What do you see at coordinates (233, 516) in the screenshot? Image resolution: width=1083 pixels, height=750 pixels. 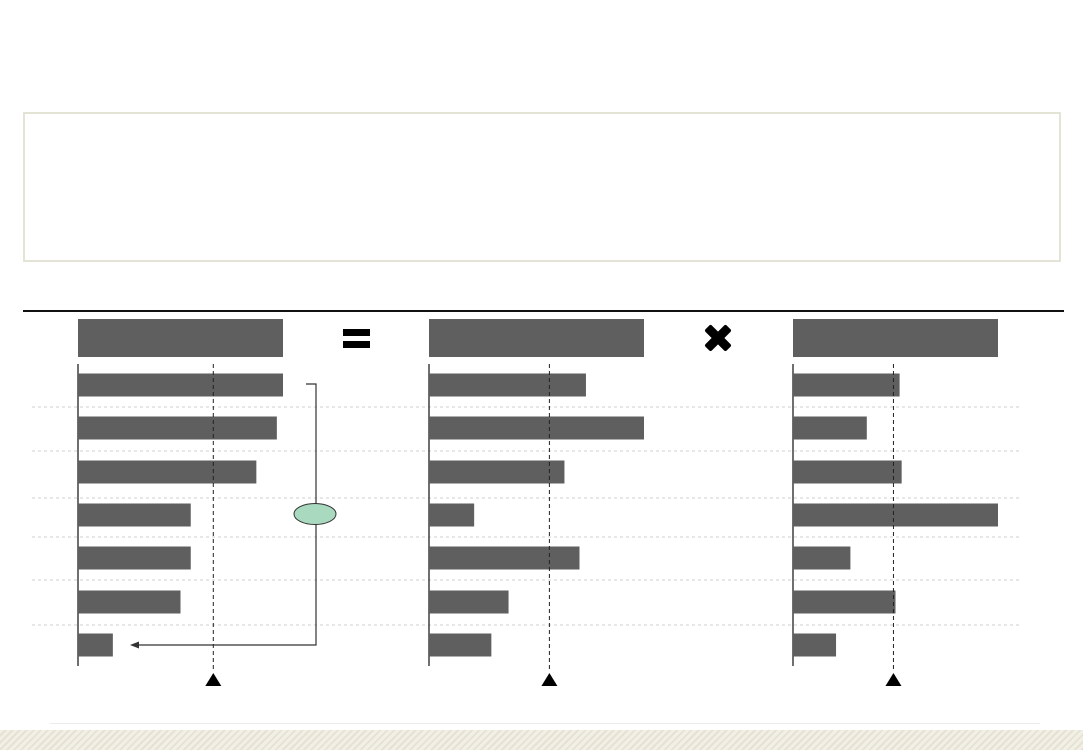 I see `bracket-connector` at bounding box center [233, 516].